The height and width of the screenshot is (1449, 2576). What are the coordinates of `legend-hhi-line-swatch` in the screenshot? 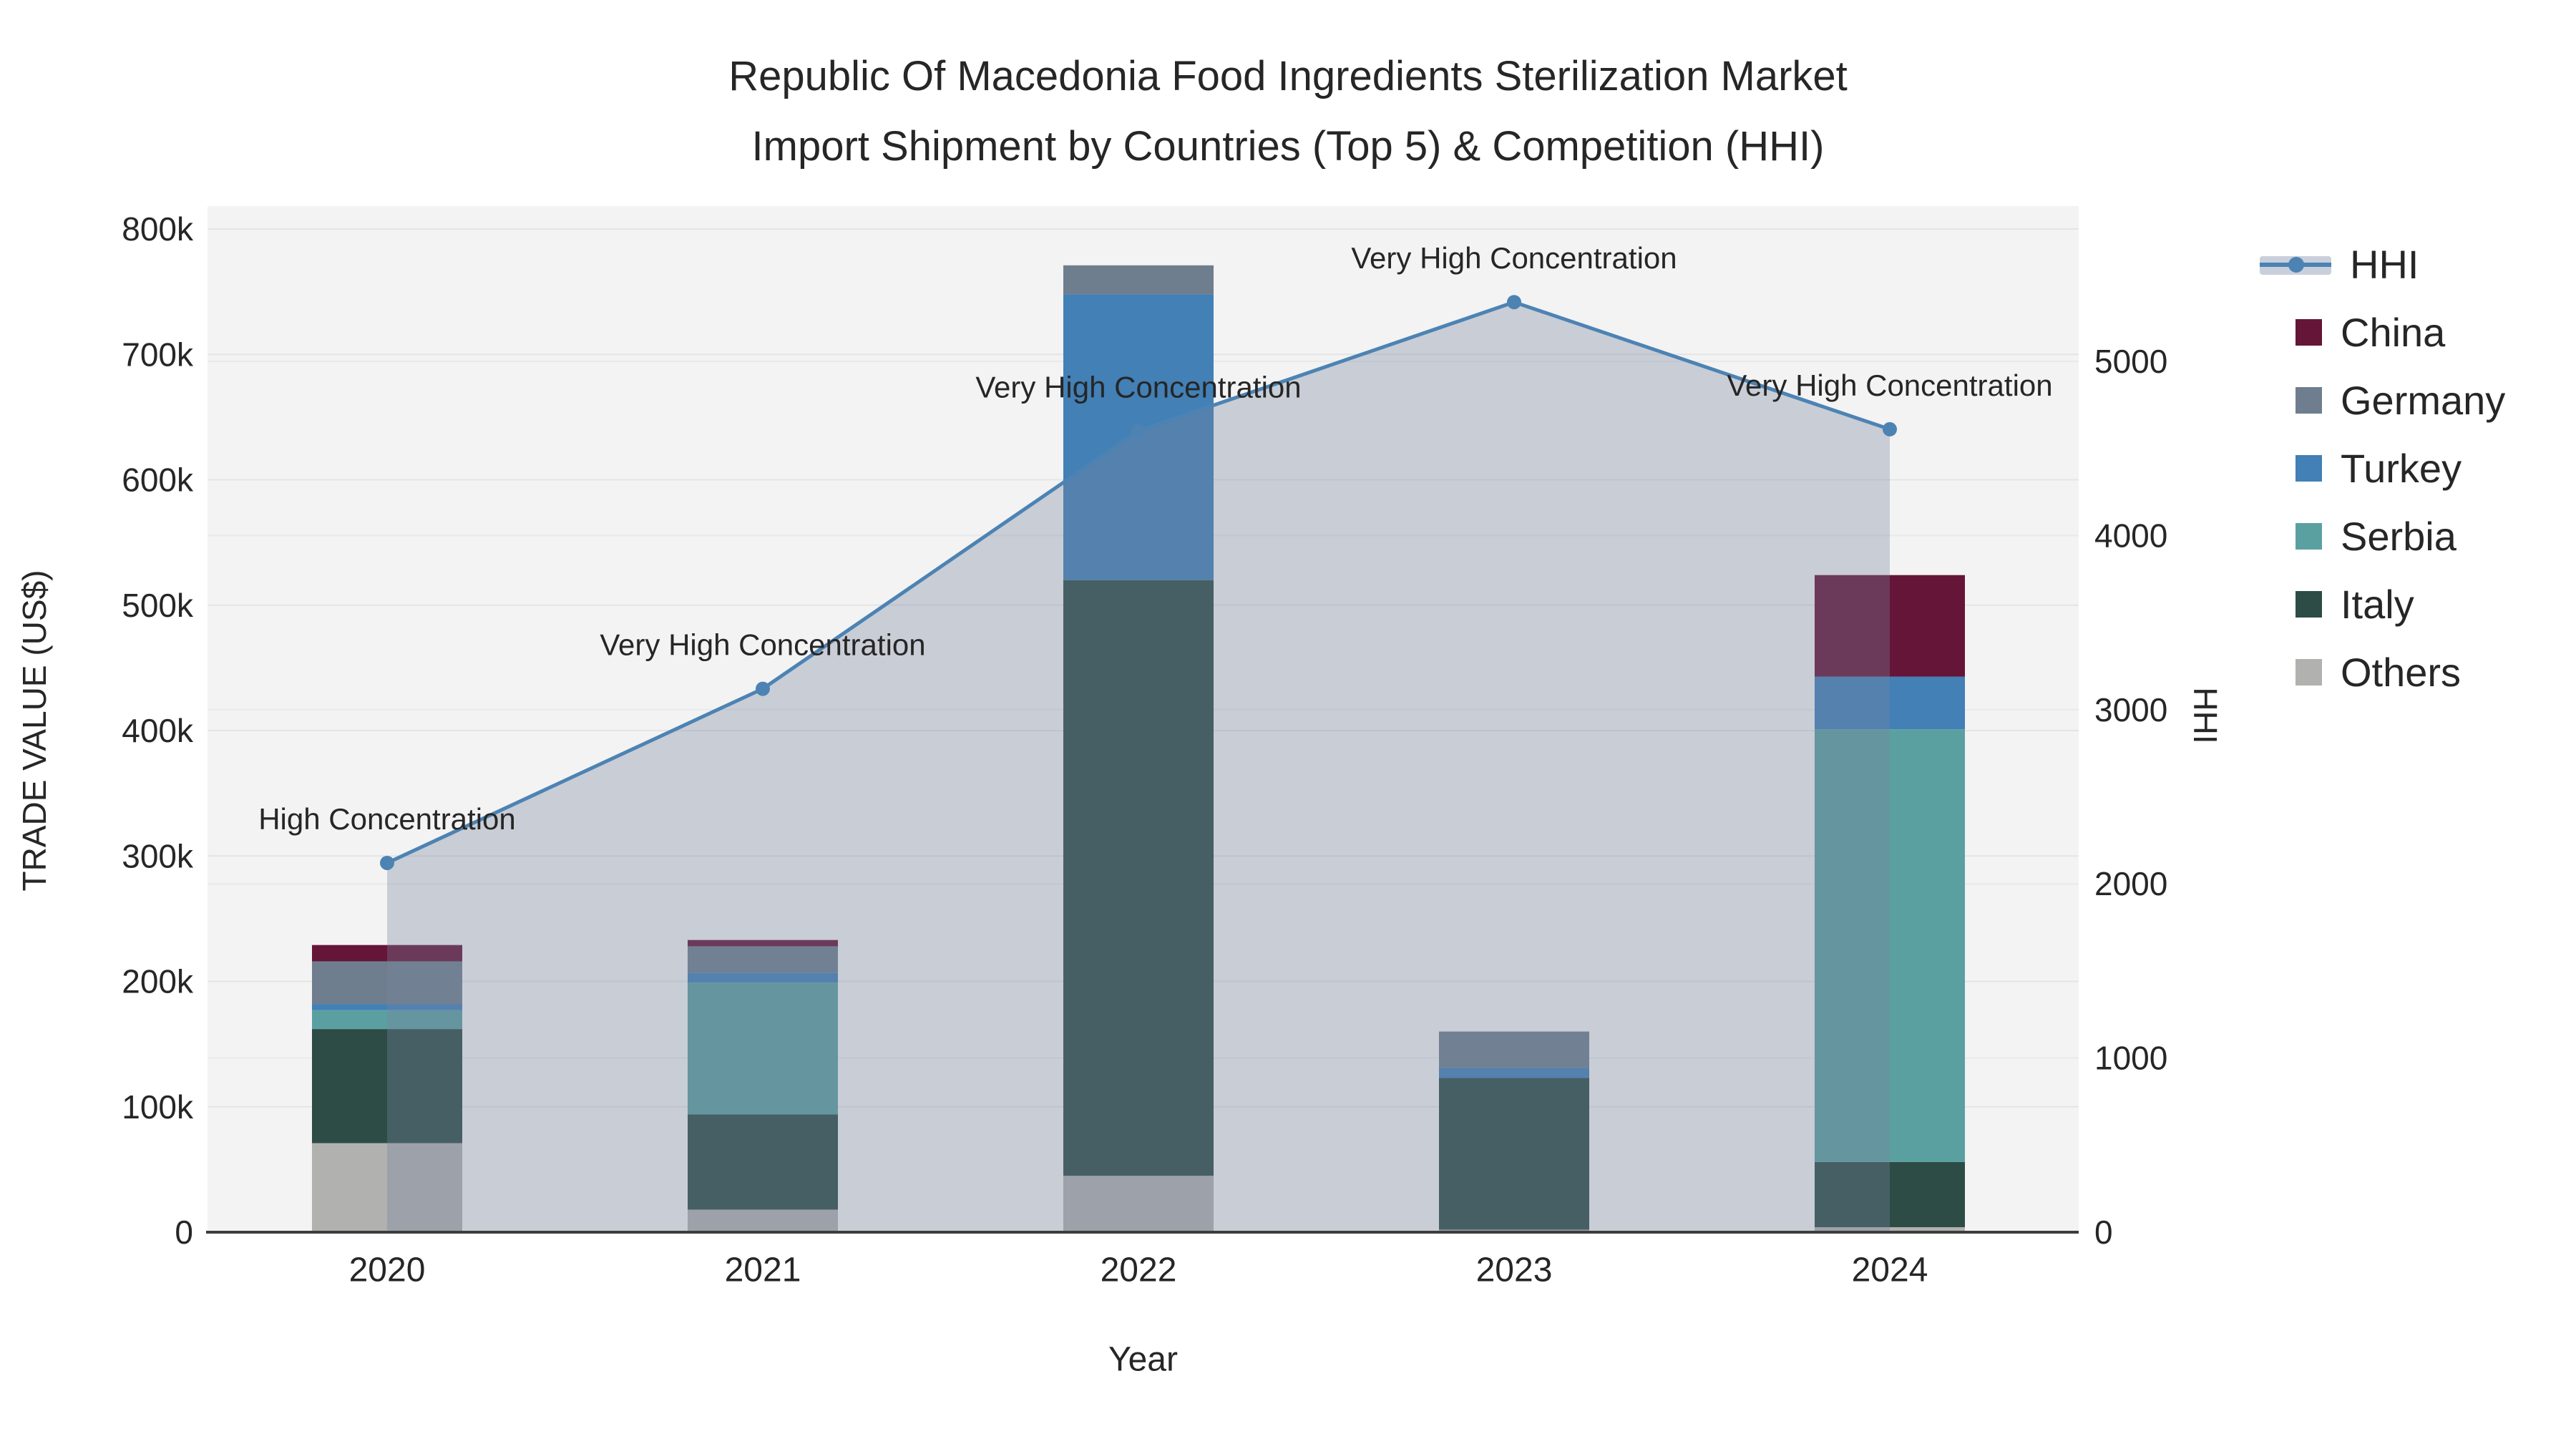 It's located at (2295, 264).